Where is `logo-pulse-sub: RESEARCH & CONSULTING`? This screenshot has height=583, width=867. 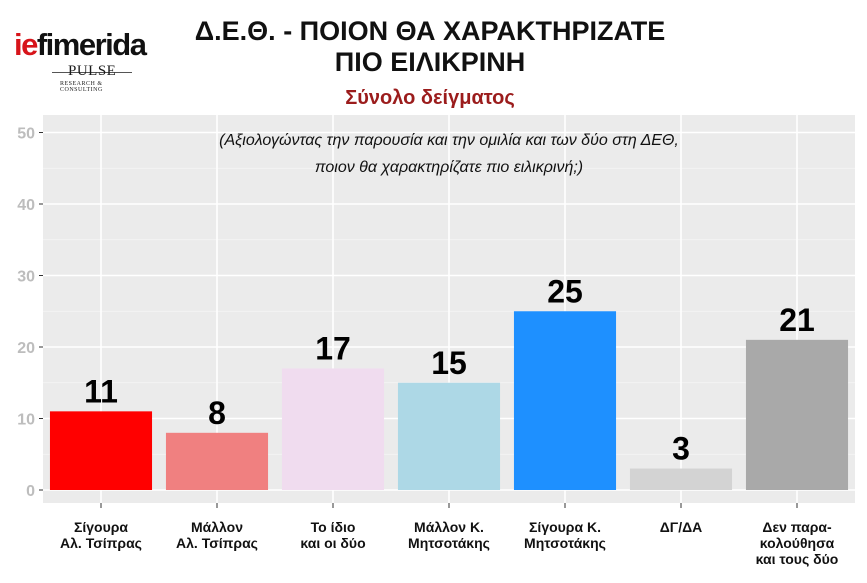 logo-pulse-sub: RESEARCH & CONSULTING is located at coordinates (81, 87).